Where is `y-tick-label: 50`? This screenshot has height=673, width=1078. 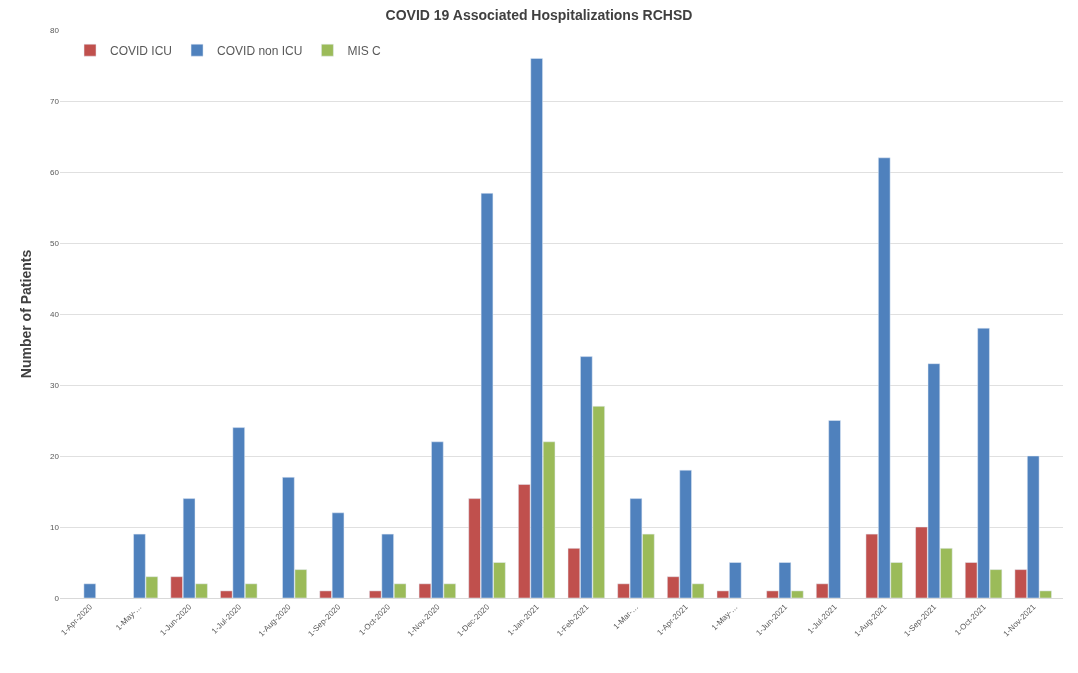
y-tick-label: 50 is located at coordinates (55, 243).